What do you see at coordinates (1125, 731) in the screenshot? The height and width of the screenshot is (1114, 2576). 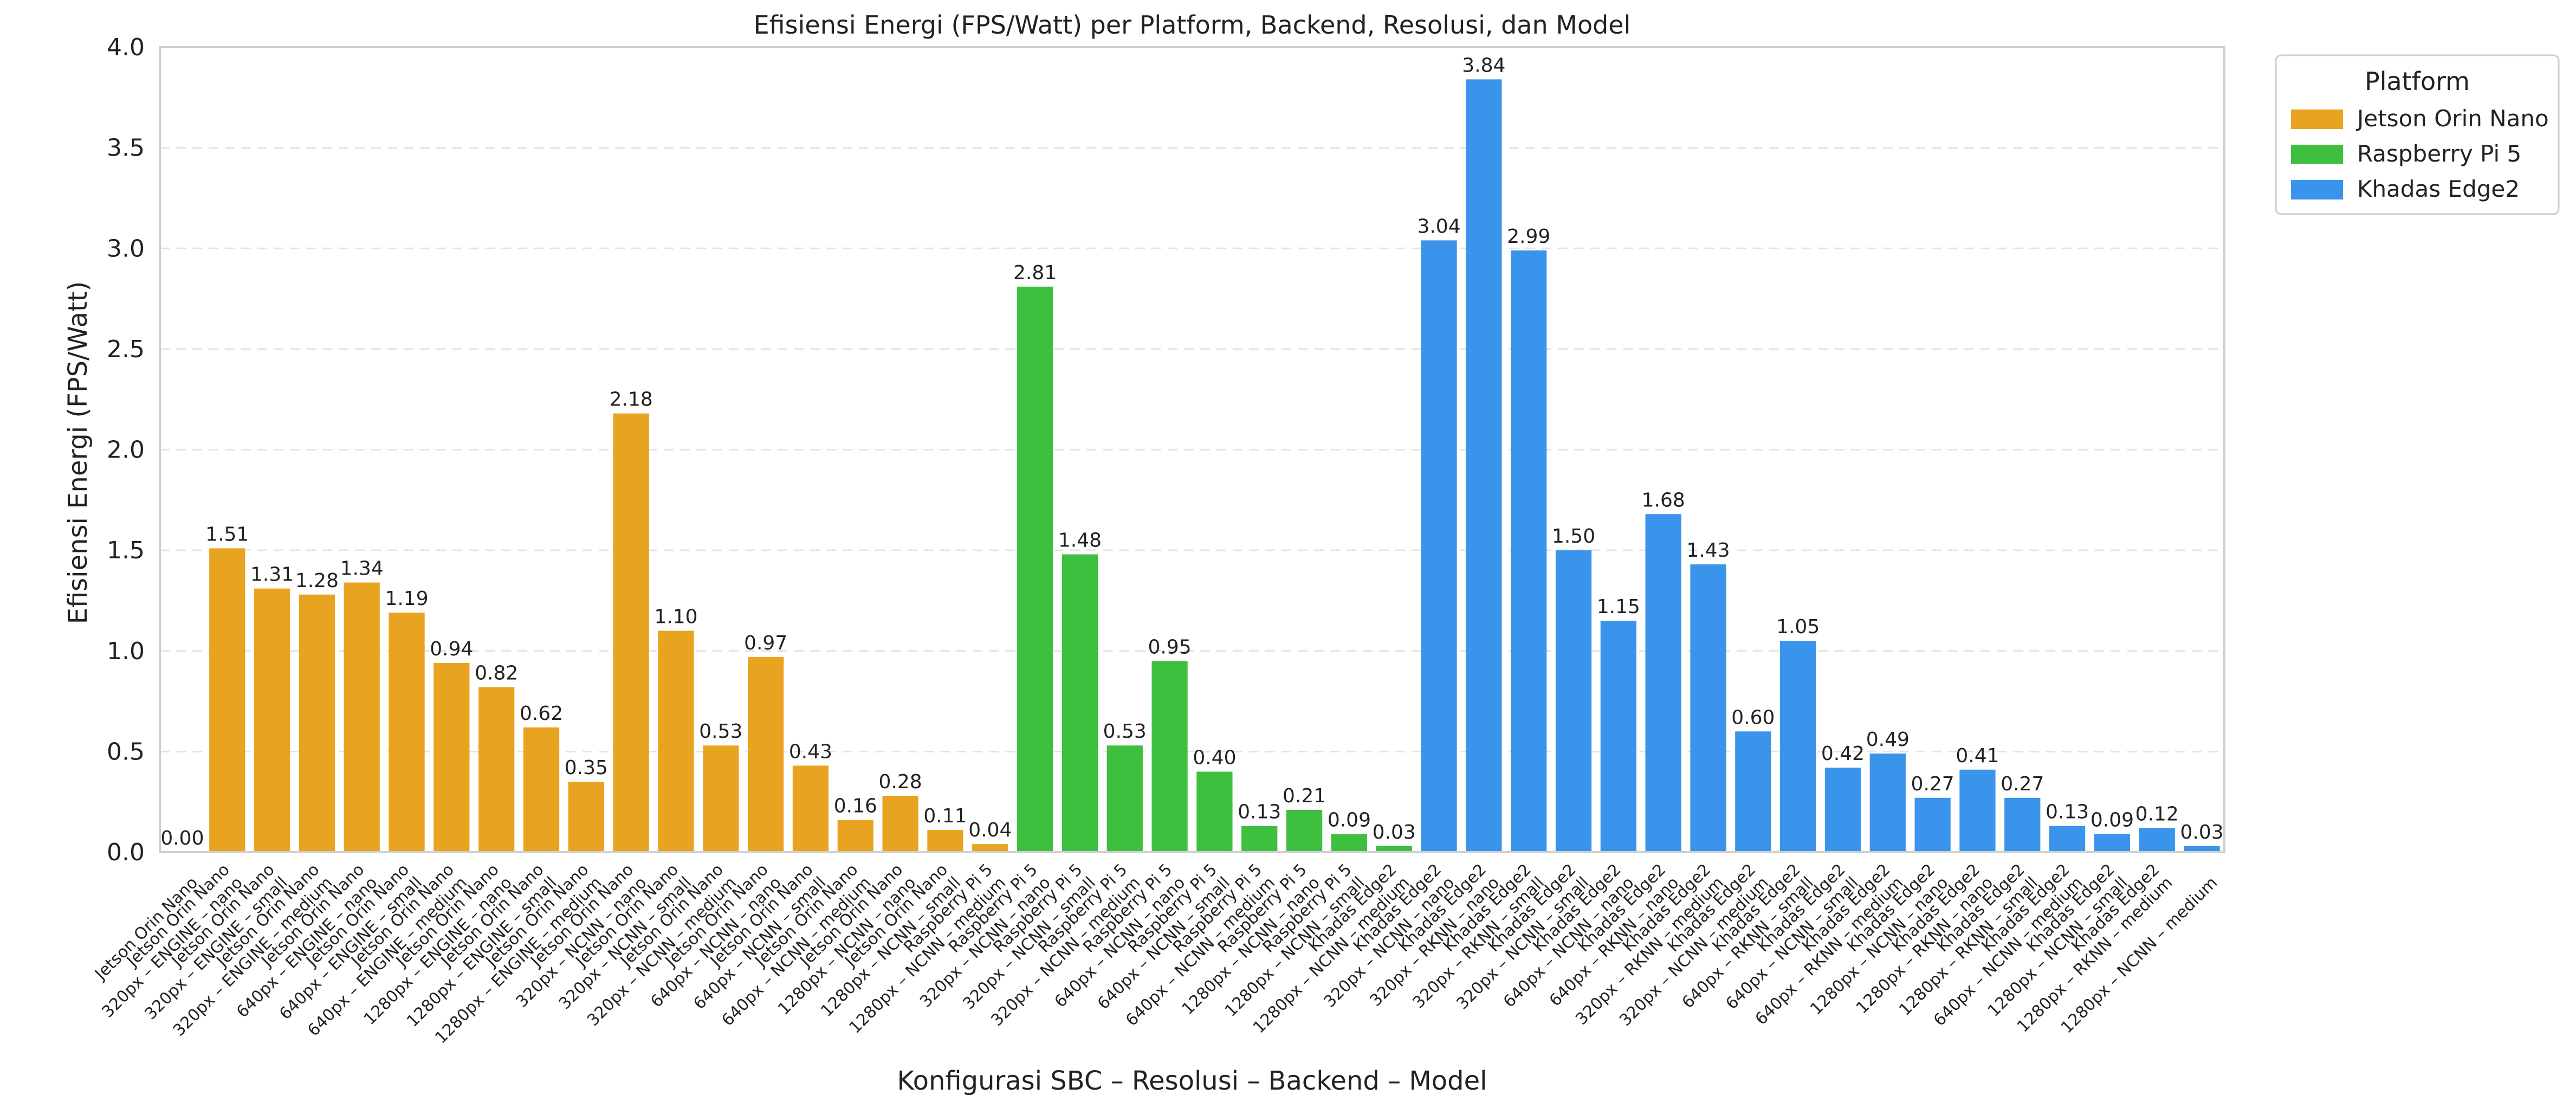 I see `data-label: 0.53` at bounding box center [1125, 731].